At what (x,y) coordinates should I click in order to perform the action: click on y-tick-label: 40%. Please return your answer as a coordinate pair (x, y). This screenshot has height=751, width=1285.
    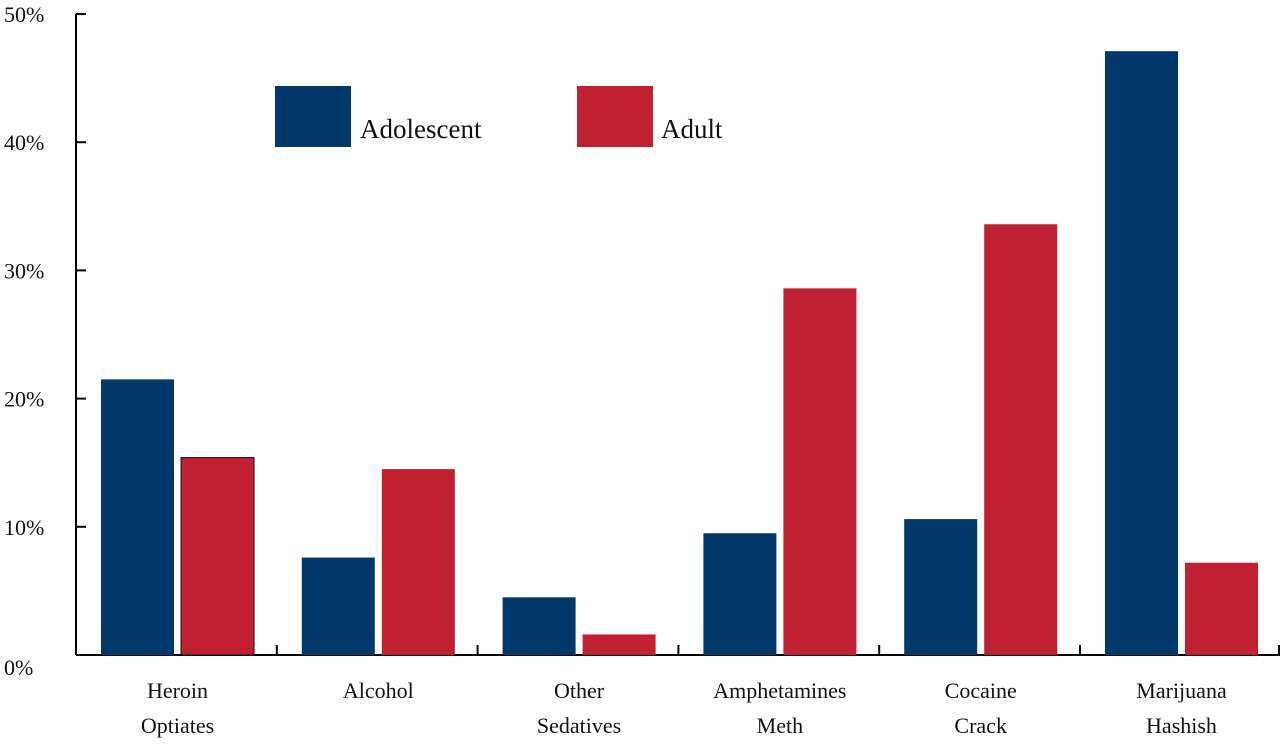
    Looking at the image, I should click on (24, 142).